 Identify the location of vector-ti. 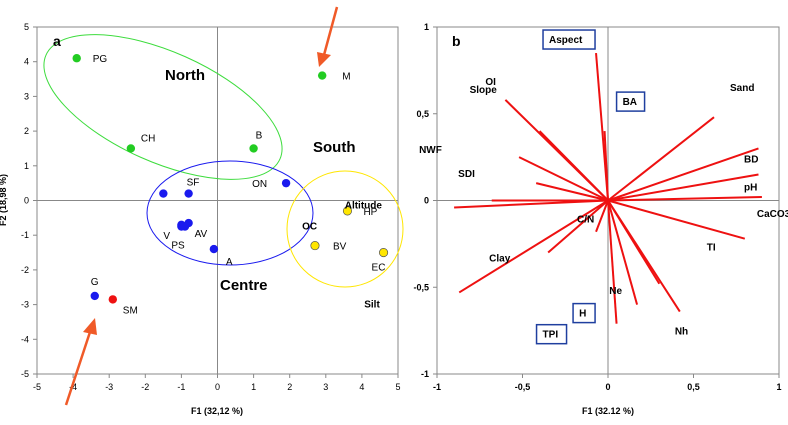
(676, 219).